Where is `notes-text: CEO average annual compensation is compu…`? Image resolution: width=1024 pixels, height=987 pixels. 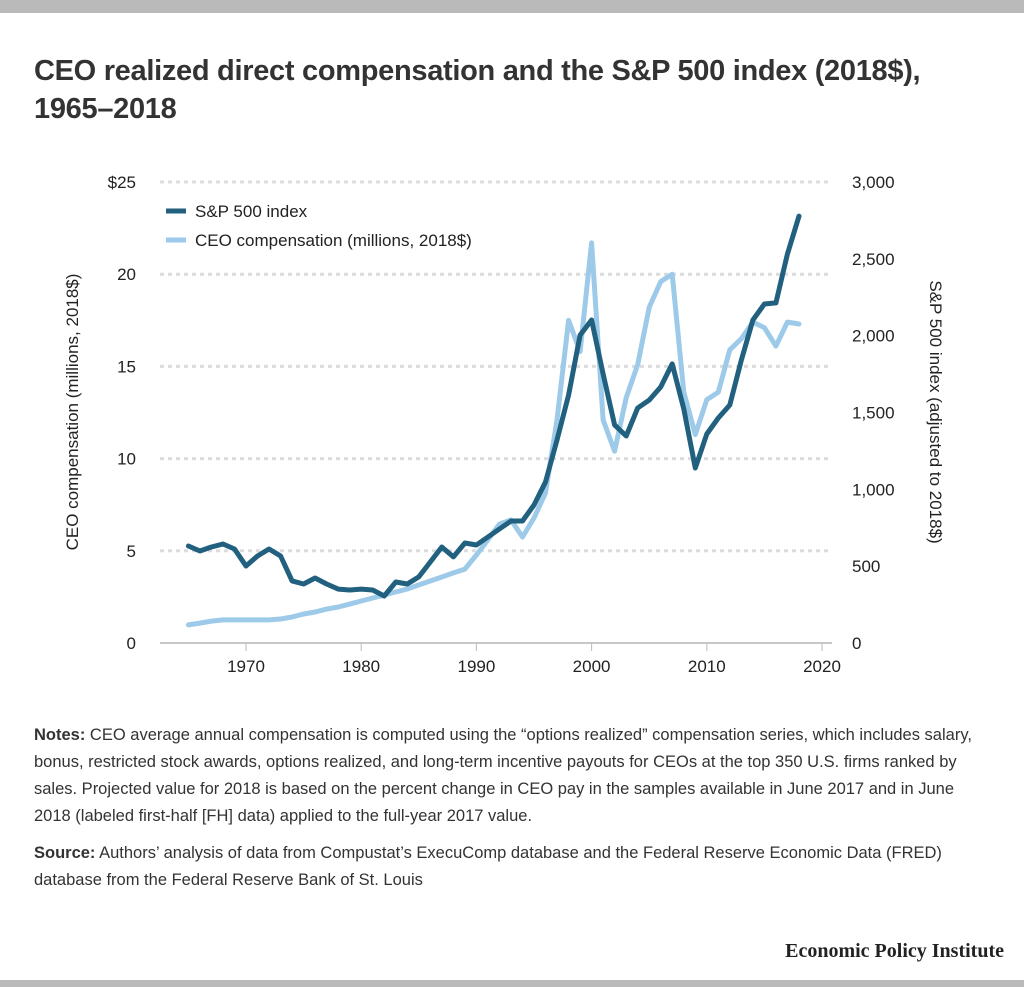
notes-text: CEO average annual compensation is compu… is located at coordinates (503, 775).